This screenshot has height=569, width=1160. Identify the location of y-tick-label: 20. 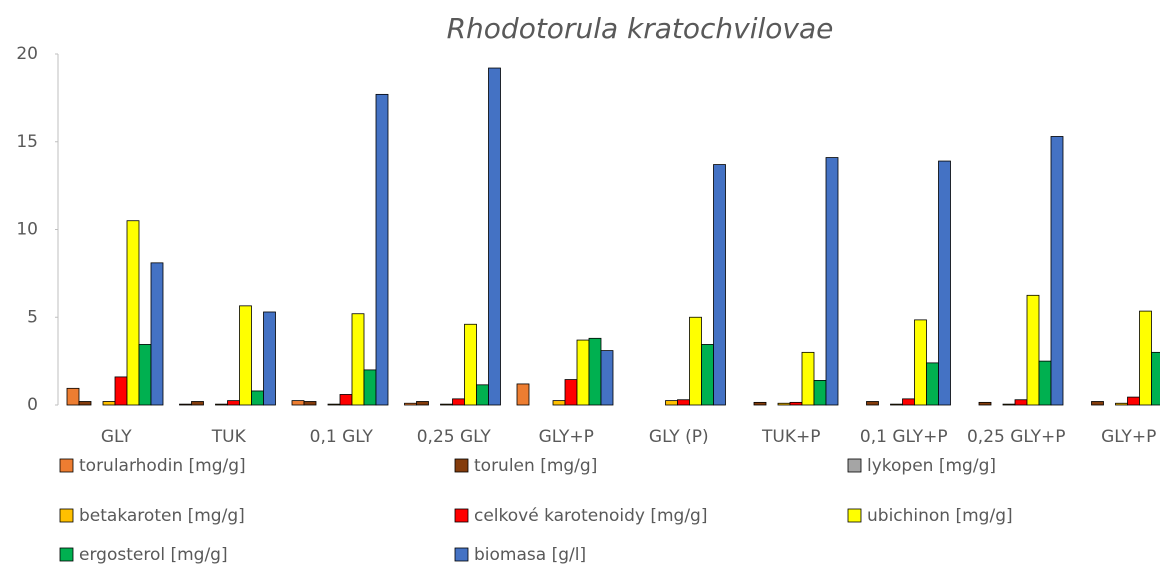
(27, 54).